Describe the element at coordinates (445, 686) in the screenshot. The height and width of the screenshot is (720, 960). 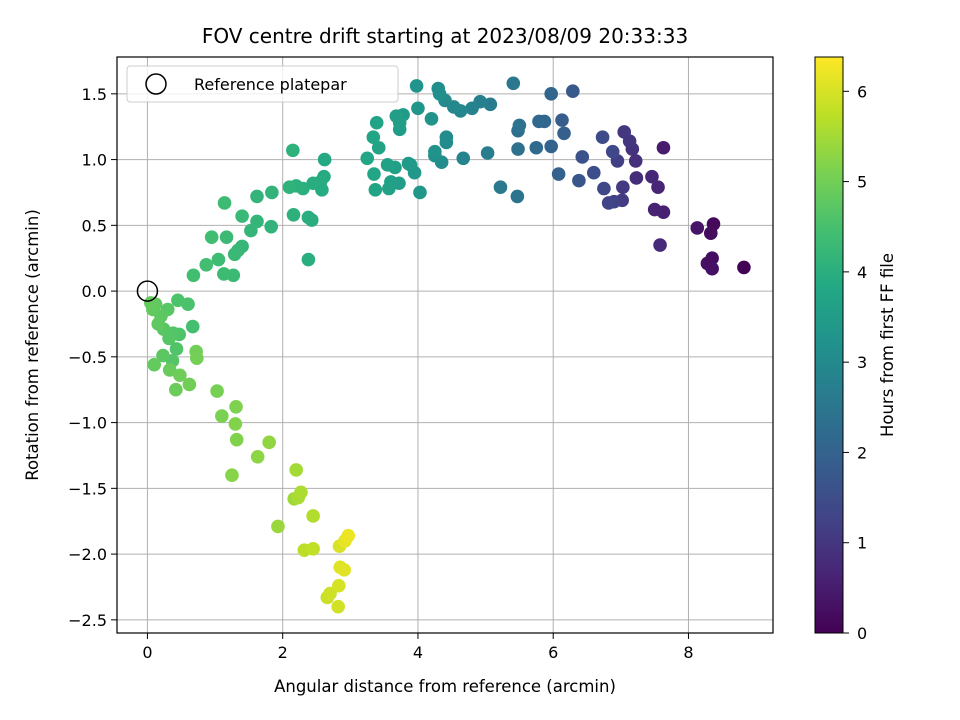
I see `x-axis-label: Angular distance from reference (arcmin)` at that location.